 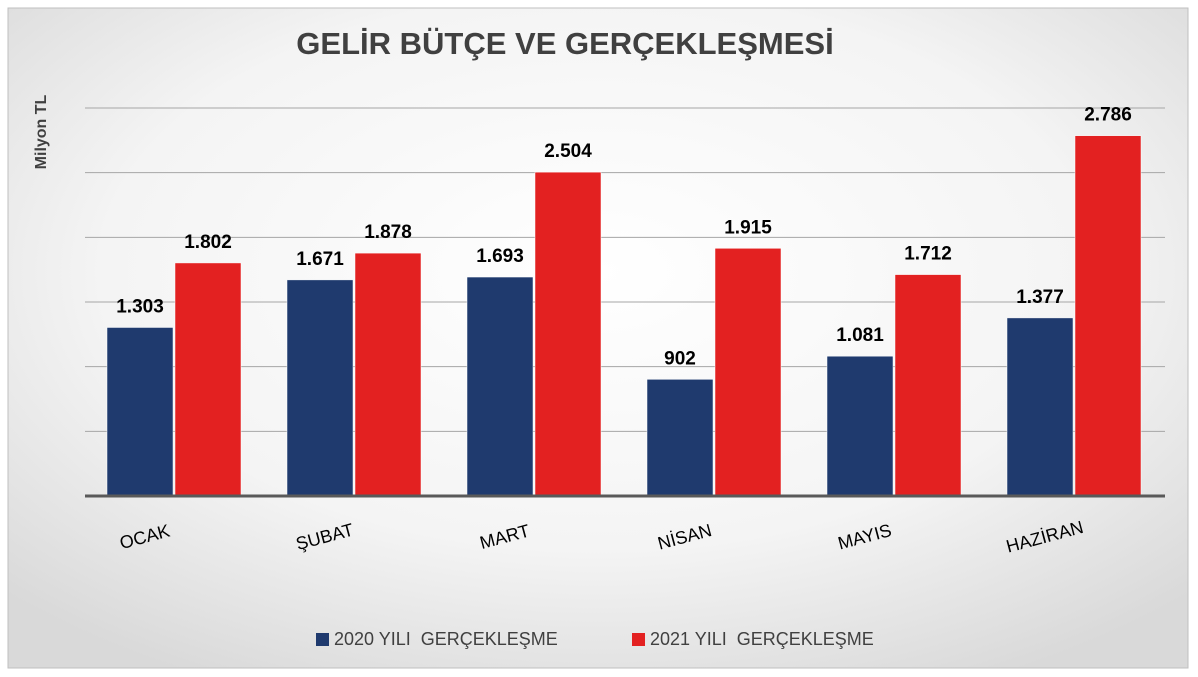 What do you see at coordinates (762, 639) in the screenshot?
I see `legend-label: 2021 YILI GERÇEKLEŞME` at bounding box center [762, 639].